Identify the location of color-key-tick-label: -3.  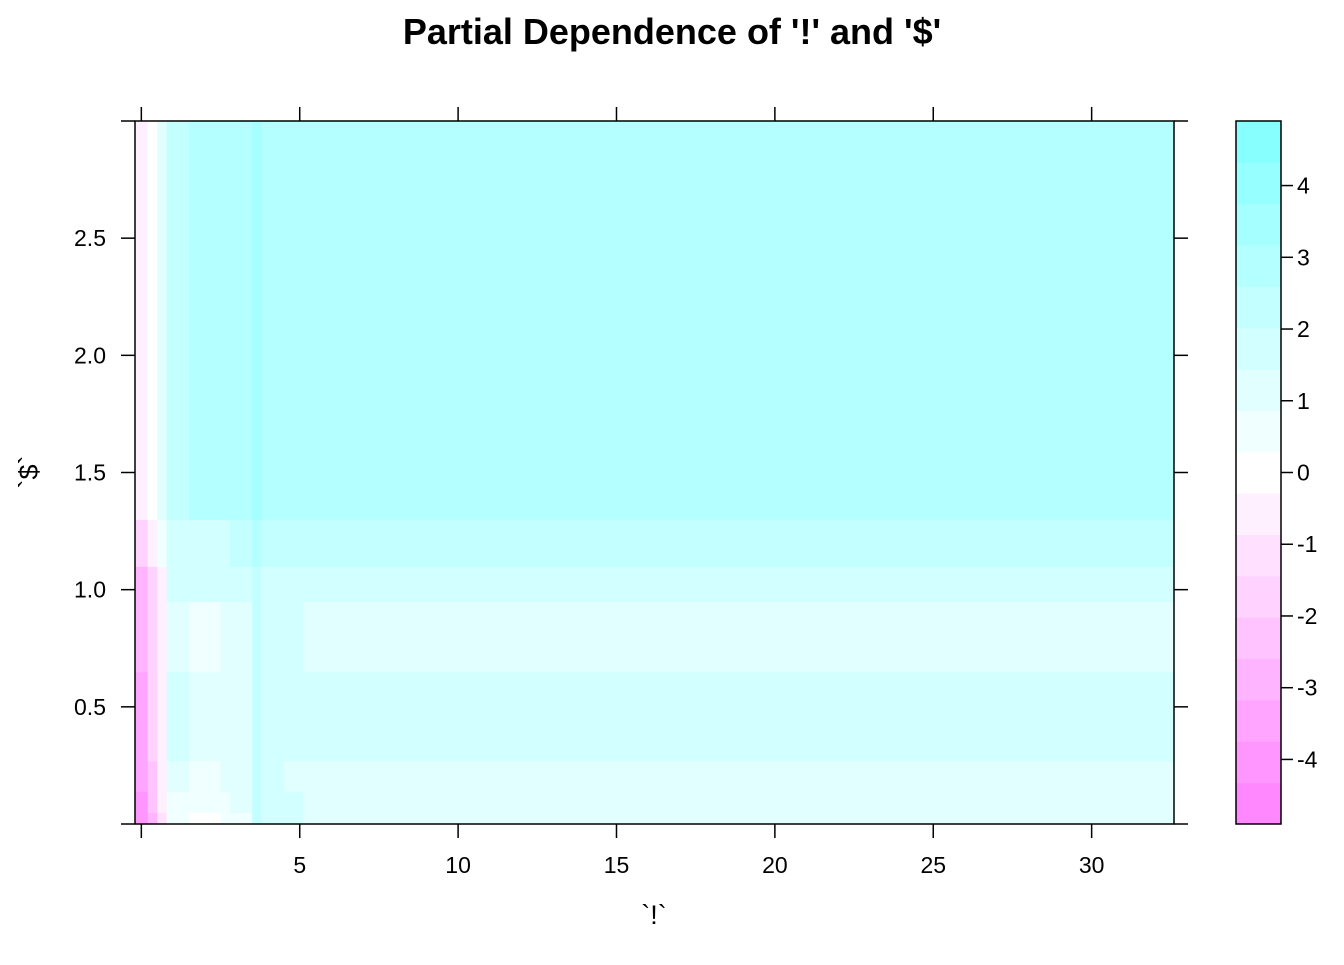
(1307, 688).